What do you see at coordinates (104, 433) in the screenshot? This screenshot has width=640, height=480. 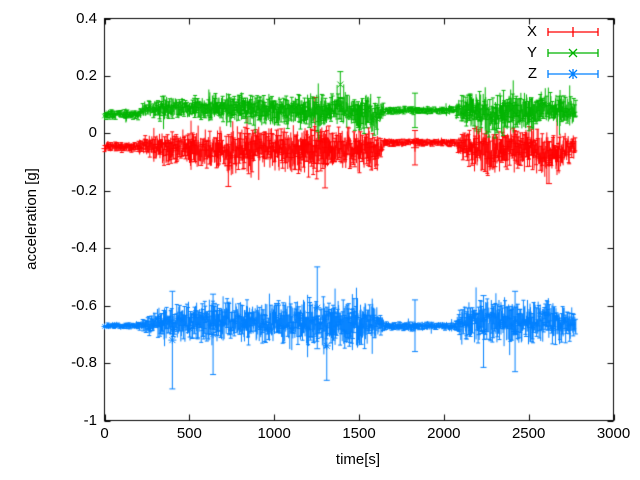 I see `x-tick-label: 0` at bounding box center [104, 433].